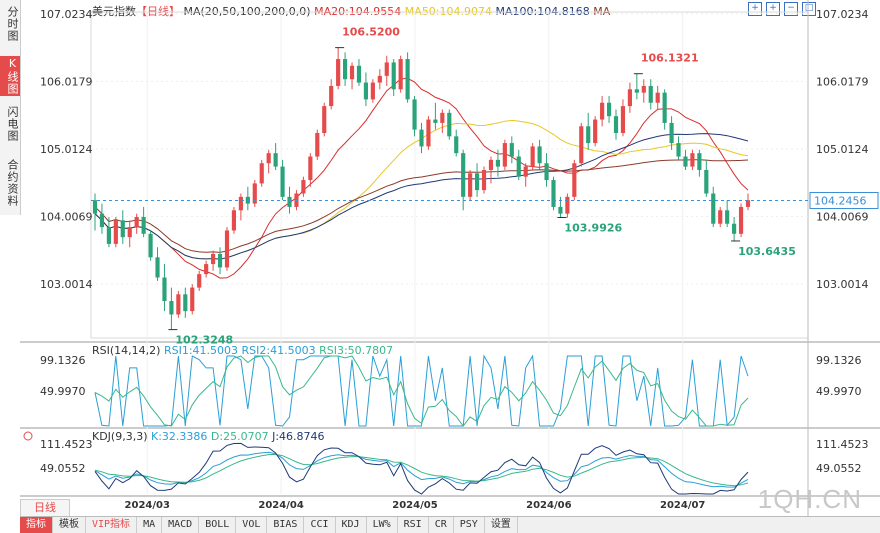 This screenshot has width=880, height=533. What do you see at coordinates (45, 508) in the screenshot?
I see `period-button: 日线` at bounding box center [45, 508].